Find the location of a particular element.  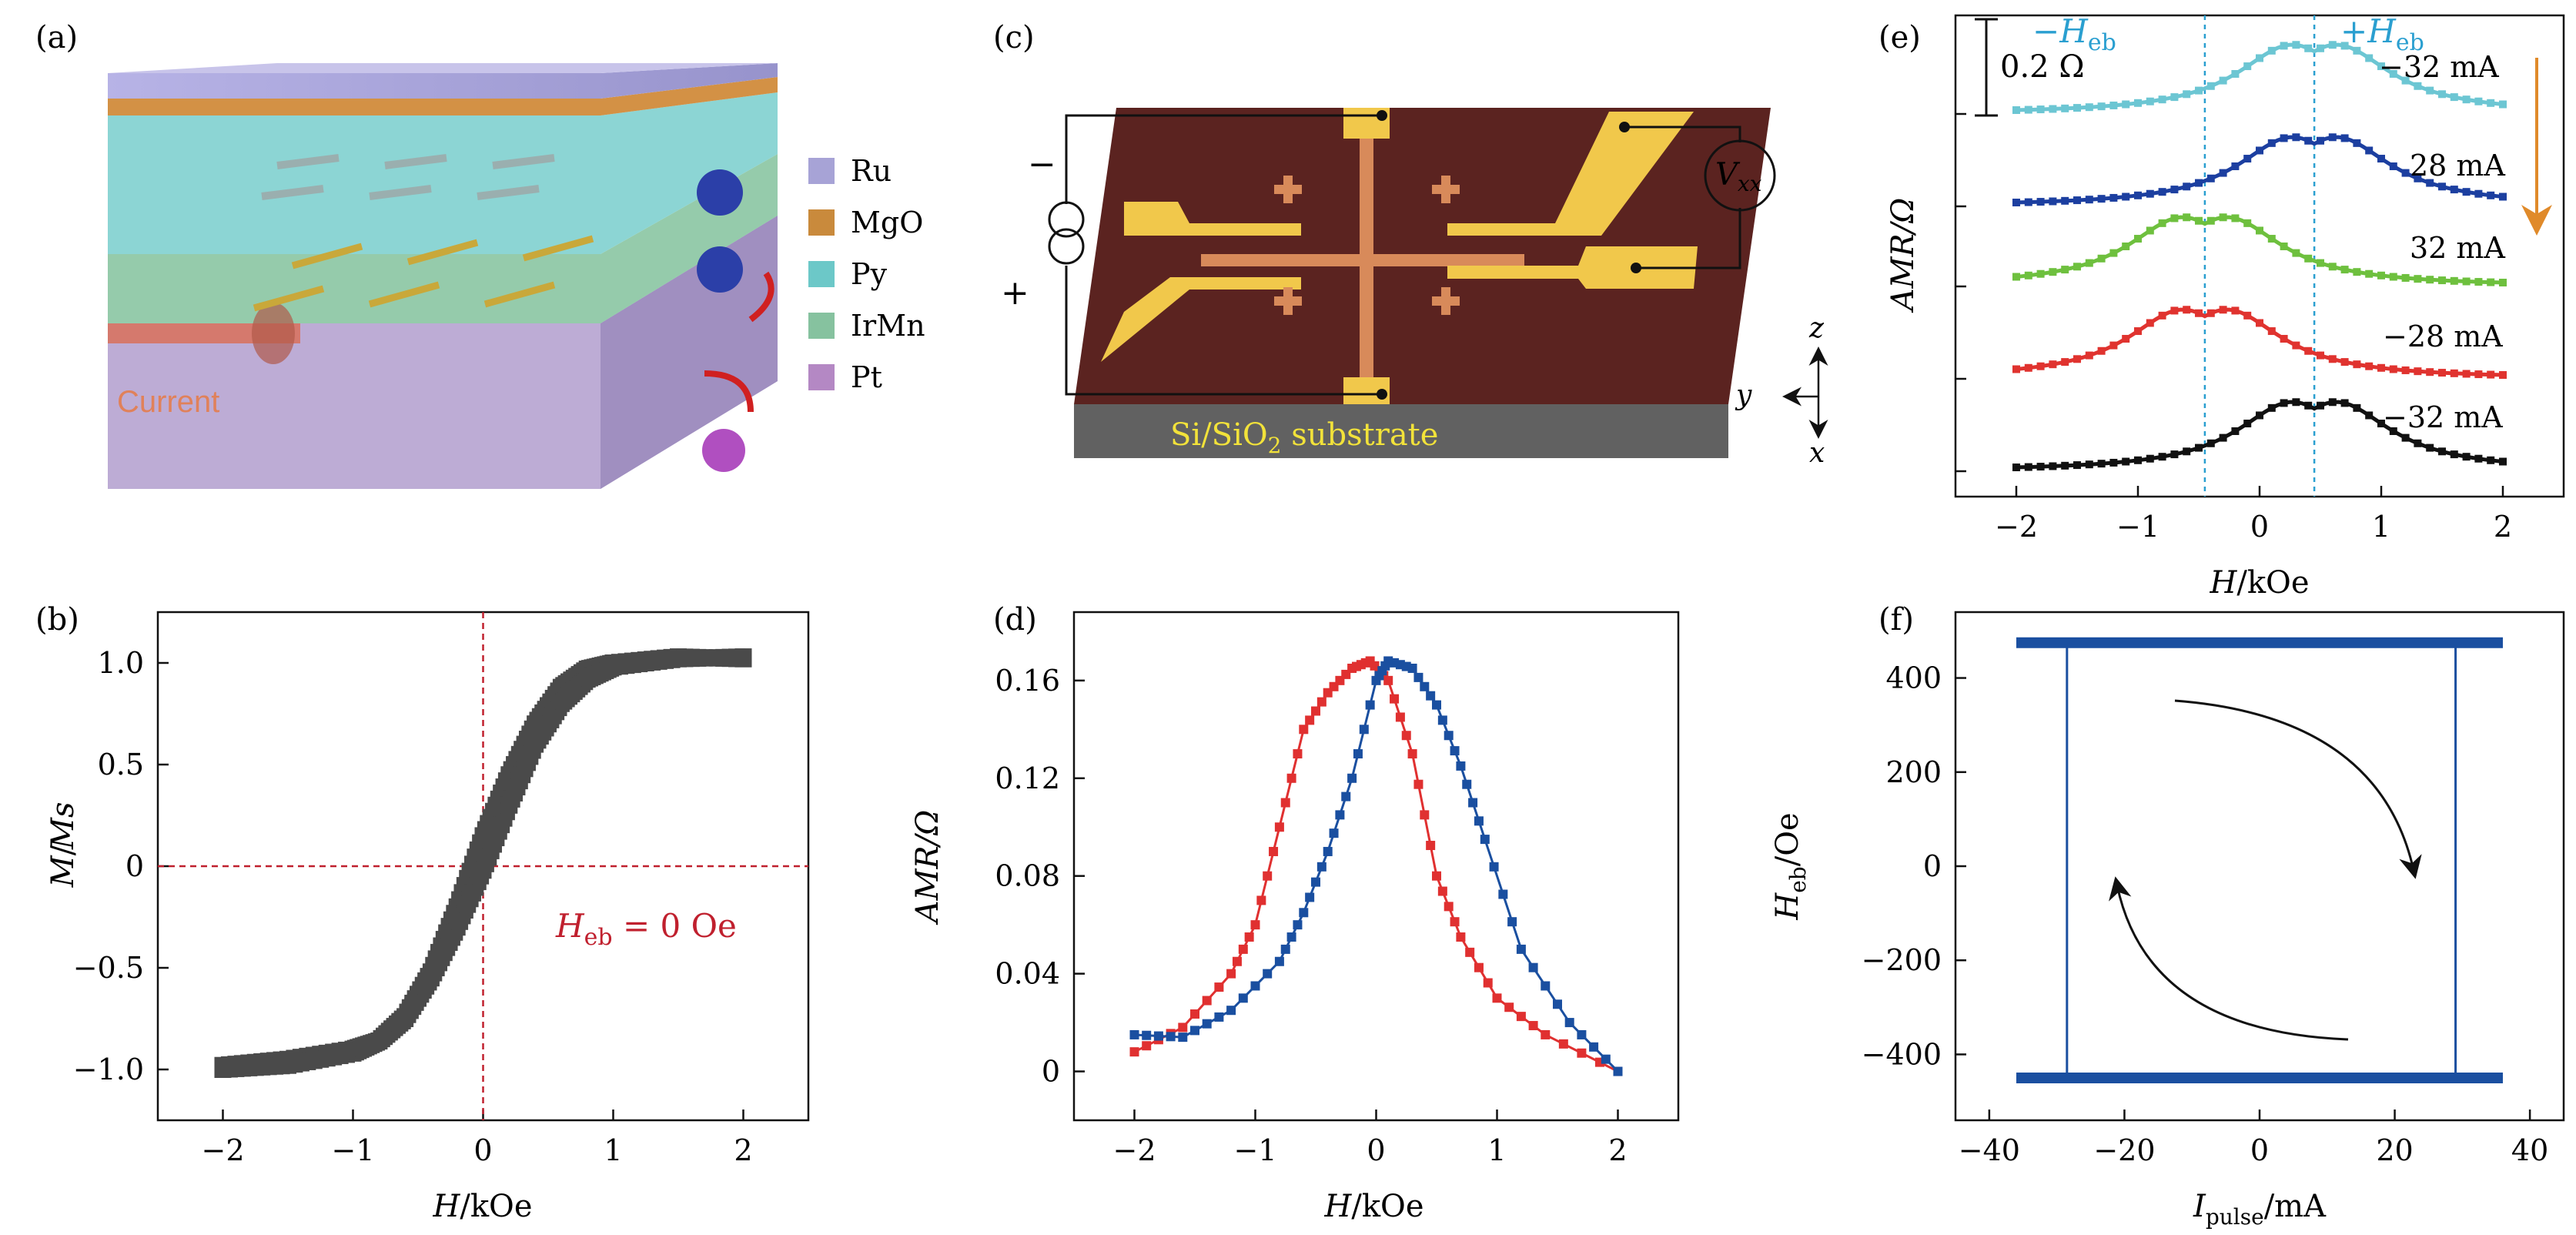

scale-bar is located at coordinates (1987, 67).